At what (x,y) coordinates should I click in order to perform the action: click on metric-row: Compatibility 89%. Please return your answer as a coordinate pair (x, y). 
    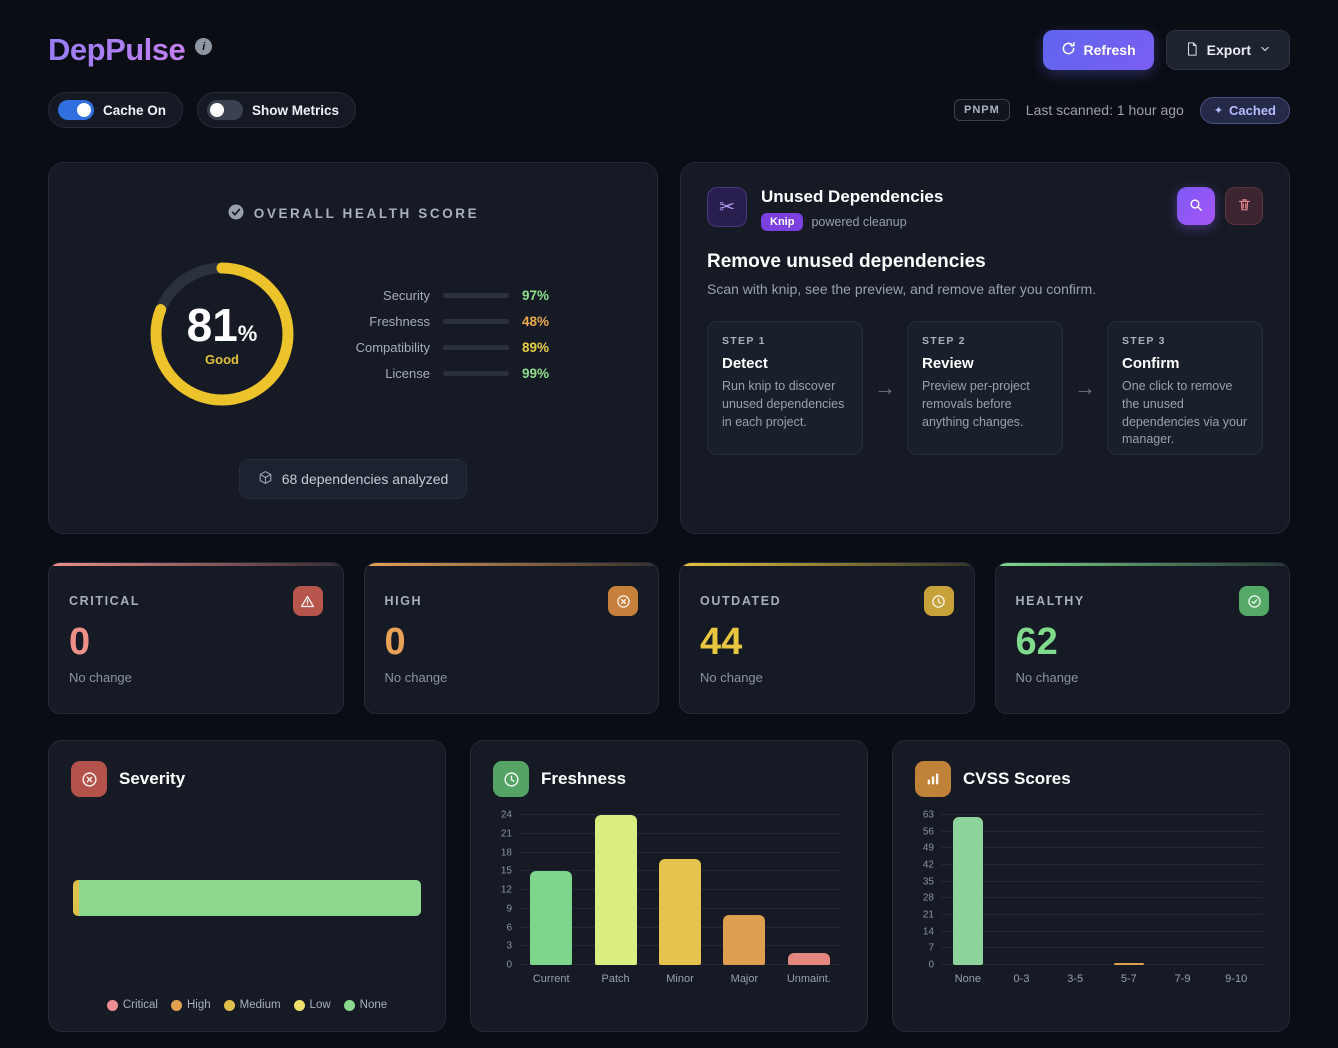
    Looking at the image, I should click on (452, 347).